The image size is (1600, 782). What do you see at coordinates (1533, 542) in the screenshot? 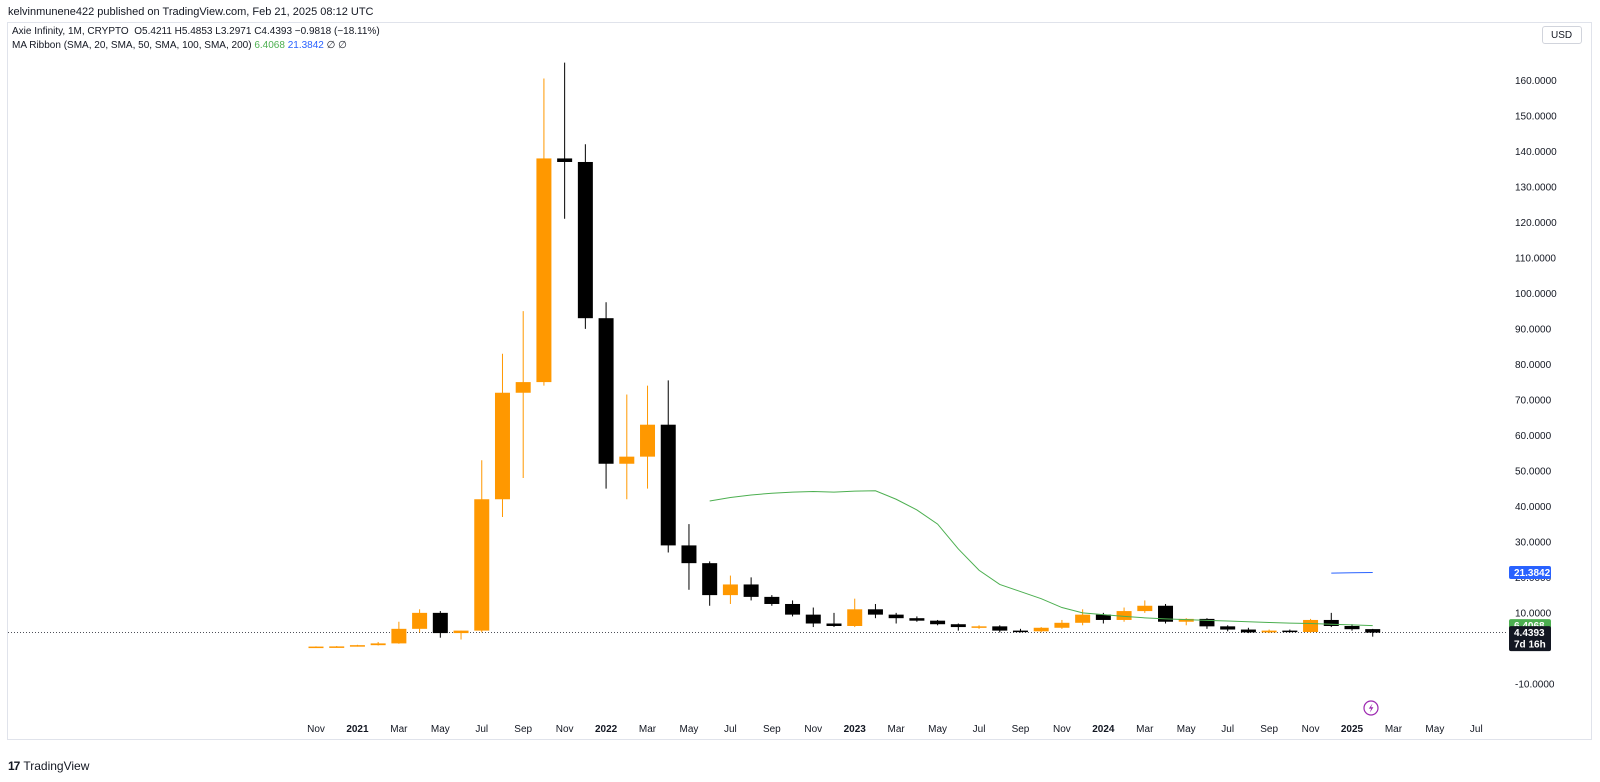
I see `price-tick-label: 30.0000` at bounding box center [1533, 542].